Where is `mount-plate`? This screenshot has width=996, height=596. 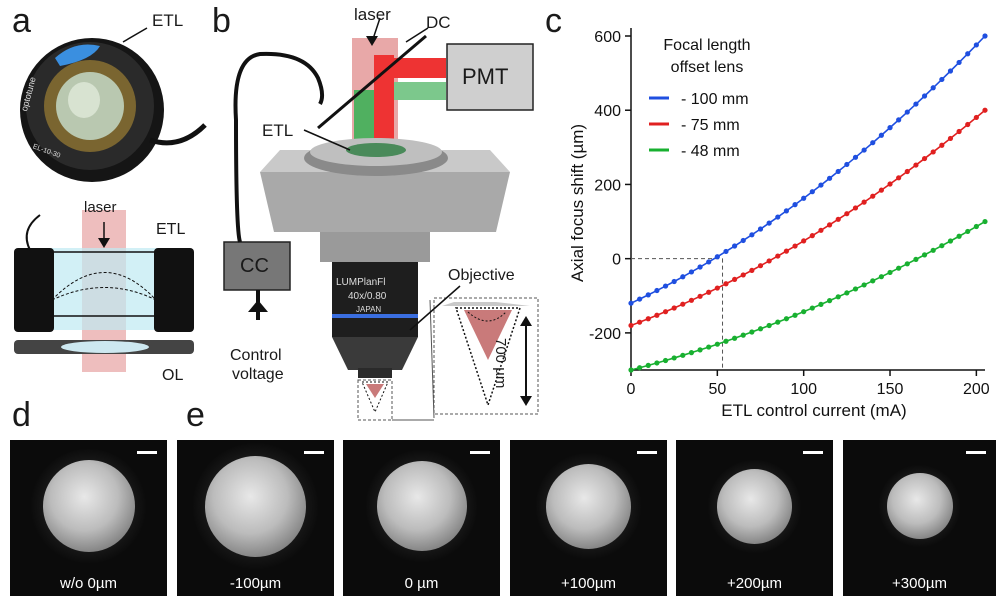
mount-plate is located at coordinates (385, 202).